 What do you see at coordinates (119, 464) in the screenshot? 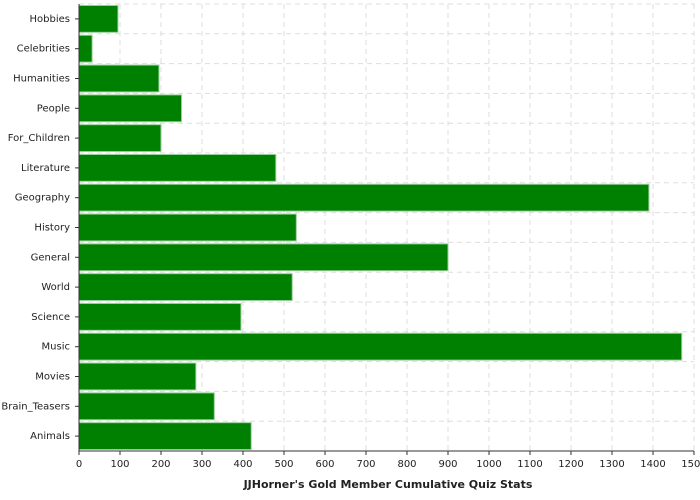
I see `x-tick-label: 100` at bounding box center [119, 464].